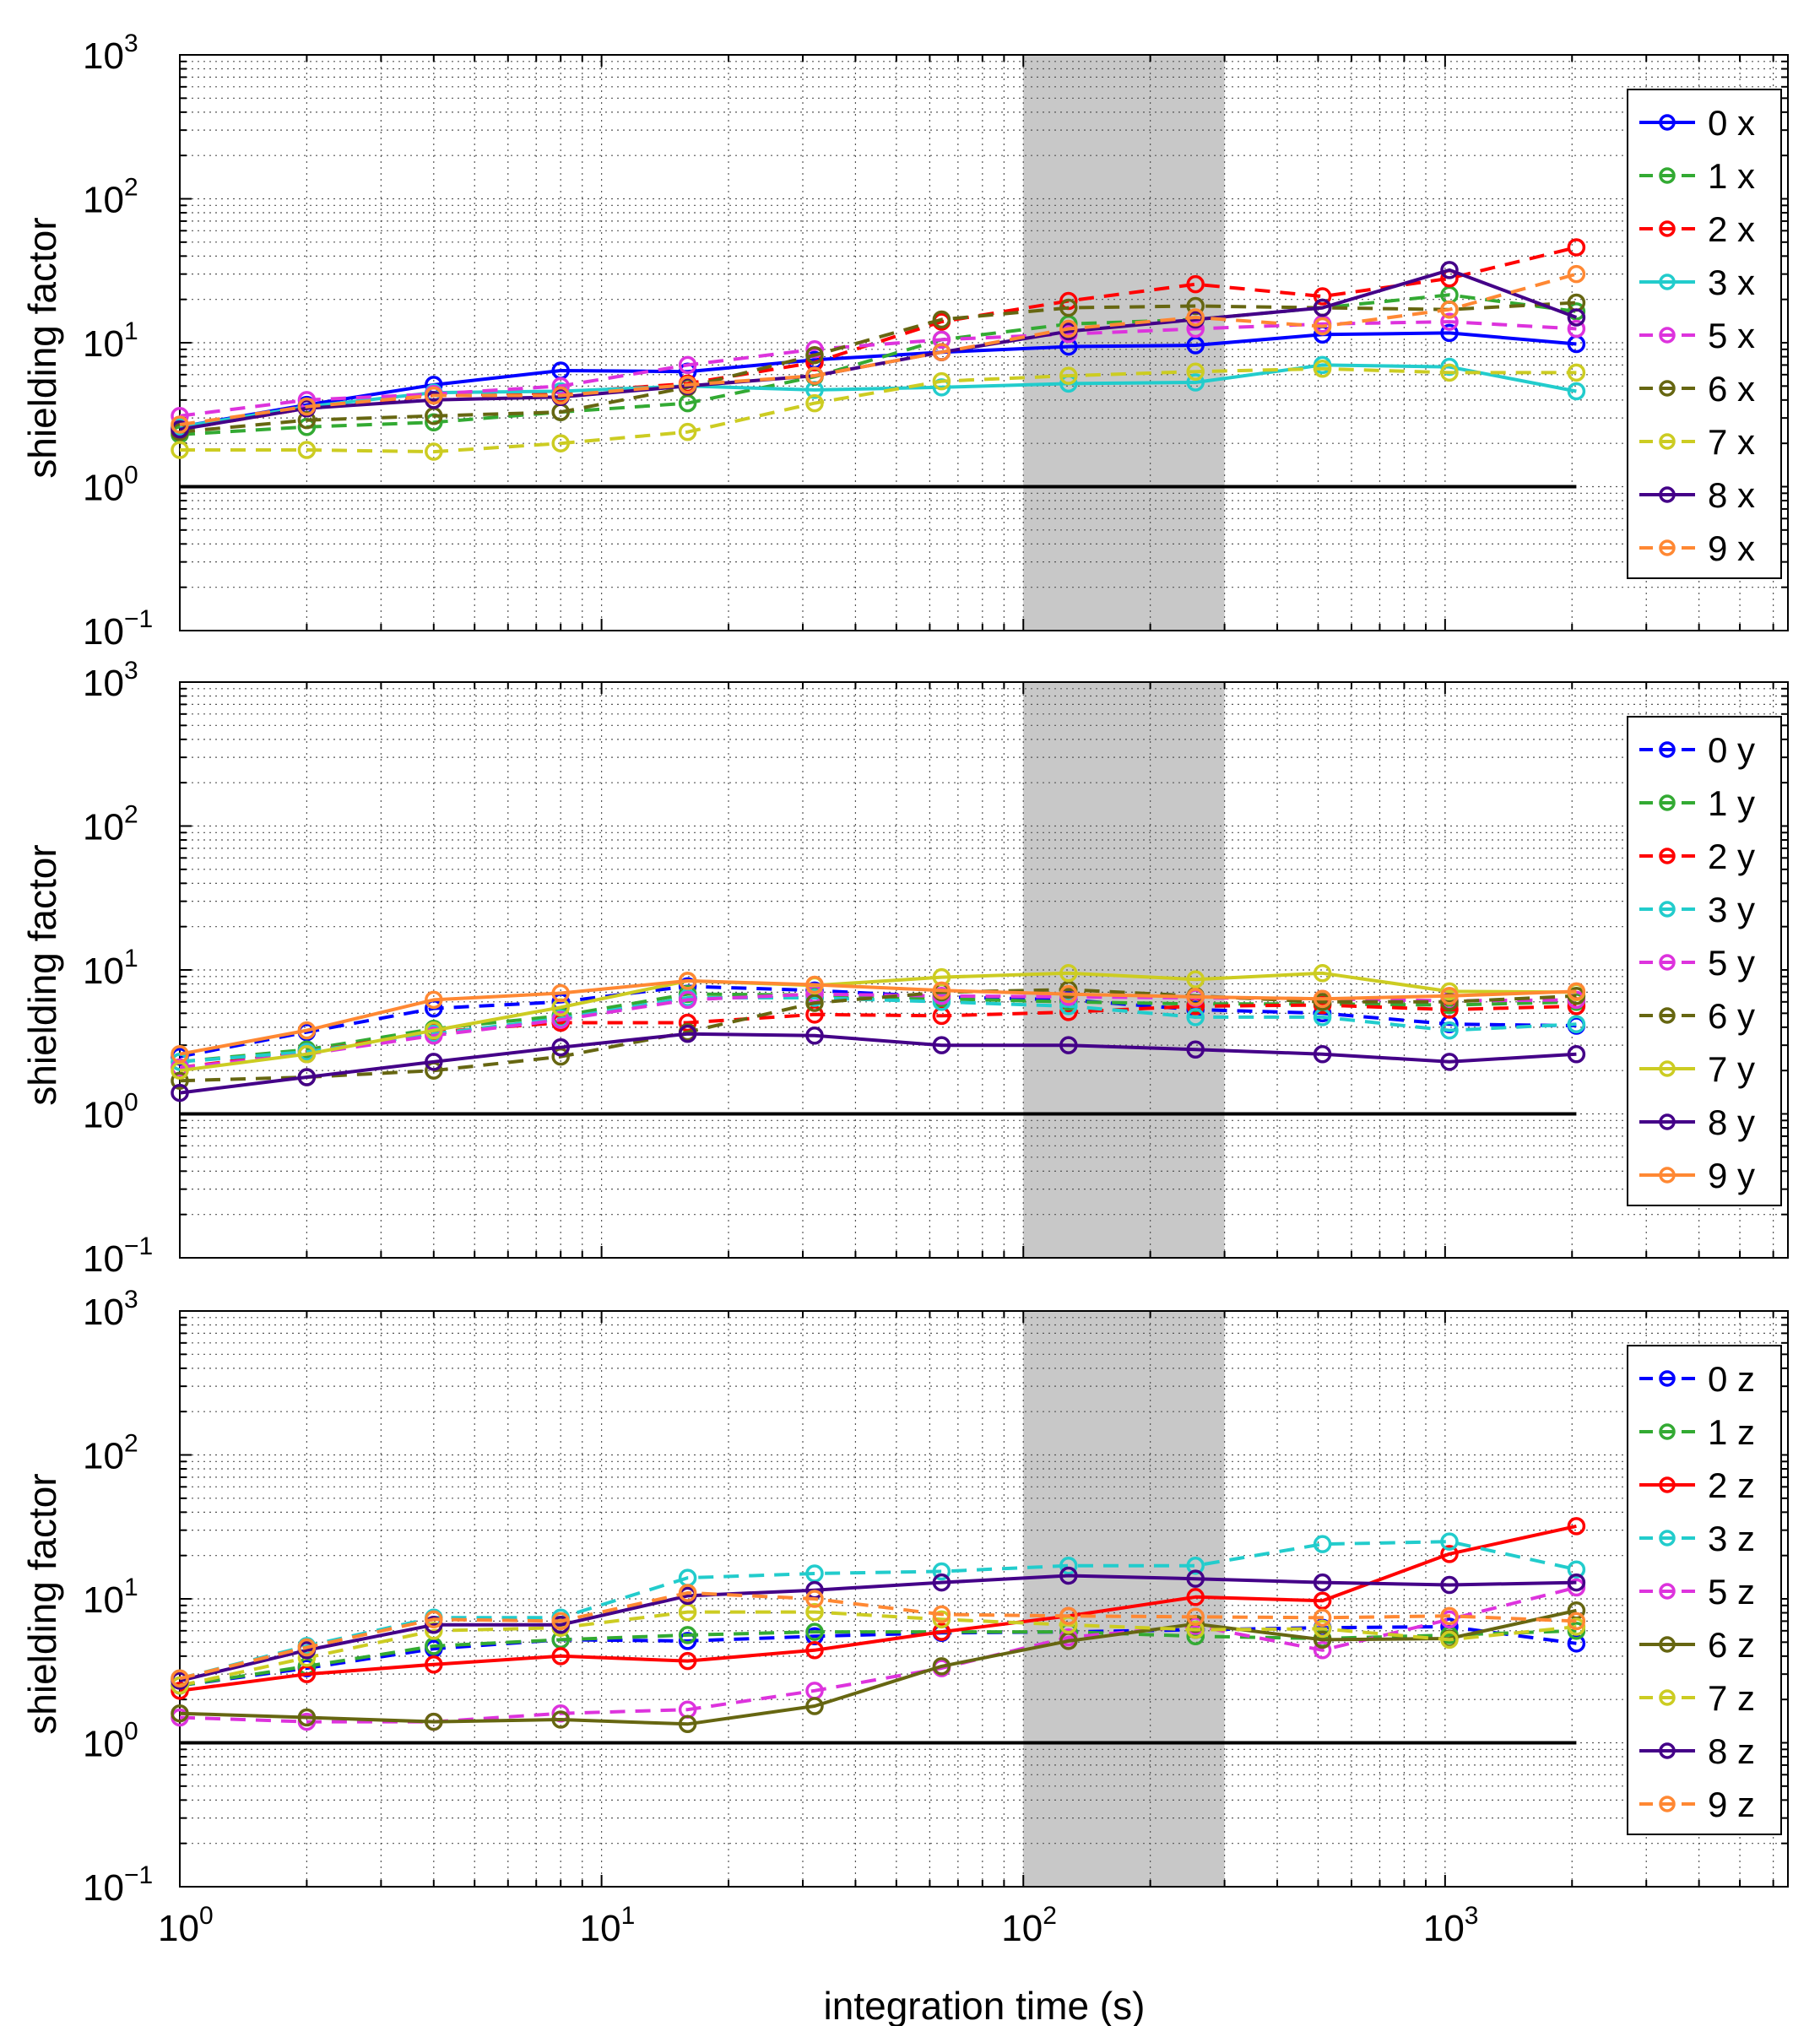 This screenshot has width=1820, height=2026. Describe the element at coordinates (1704, 334) in the screenshot. I see `legend: 0 x 1 x 2 x 3 x 5 x 6 x 7 x 8 x 9 x` at that location.